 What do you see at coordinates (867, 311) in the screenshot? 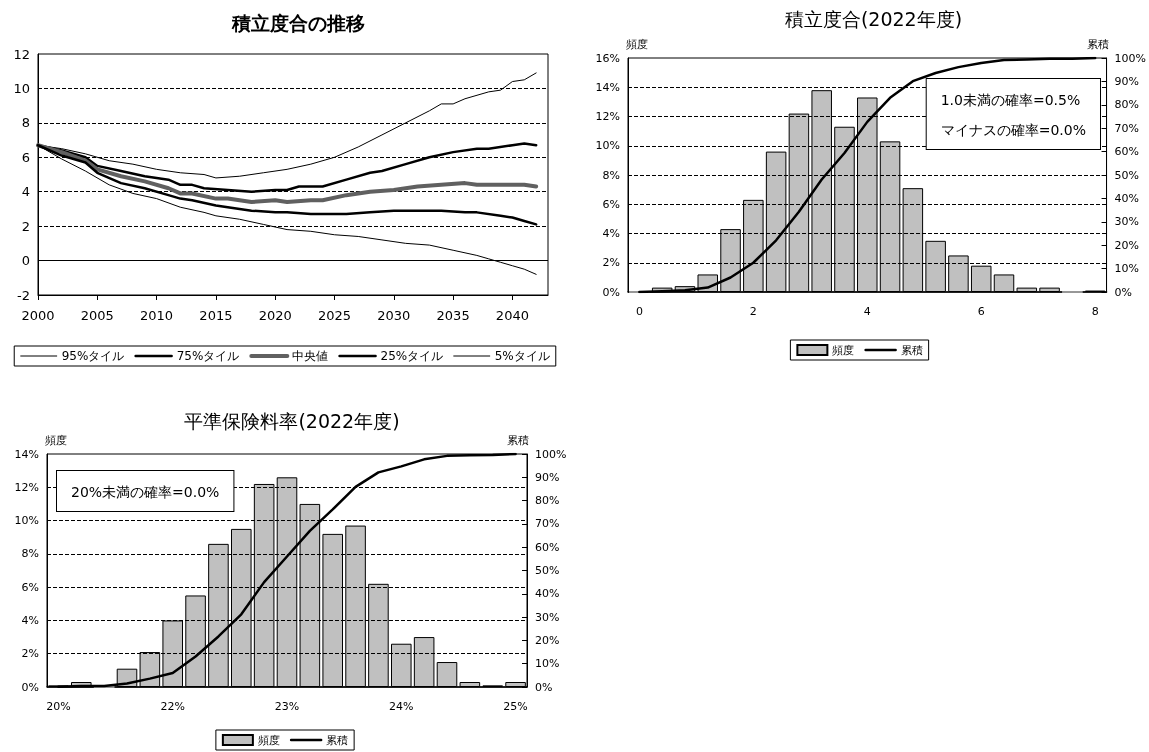
I see `x-tick-label: 4` at bounding box center [867, 311].